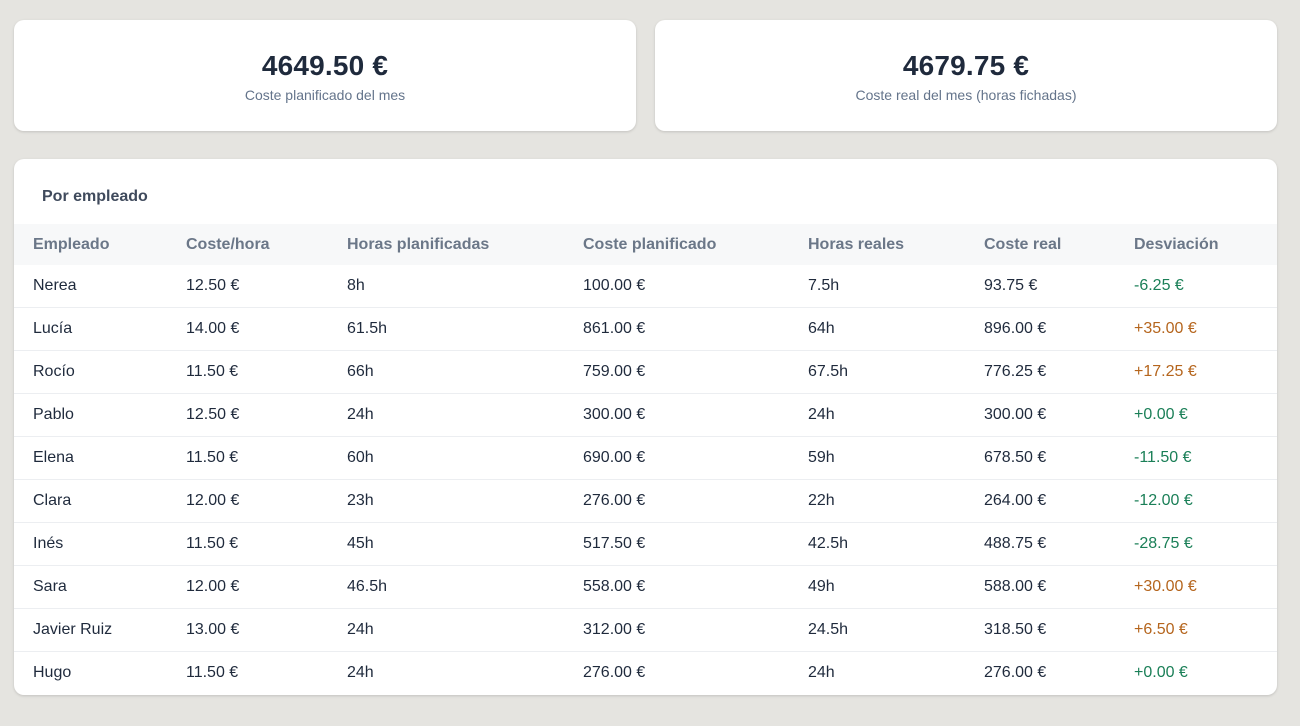 The height and width of the screenshot is (726, 1300). Describe the element at coordinates (896, 544) in the screenshot. I see `actual-hours-cell: 42.5h` at that location.